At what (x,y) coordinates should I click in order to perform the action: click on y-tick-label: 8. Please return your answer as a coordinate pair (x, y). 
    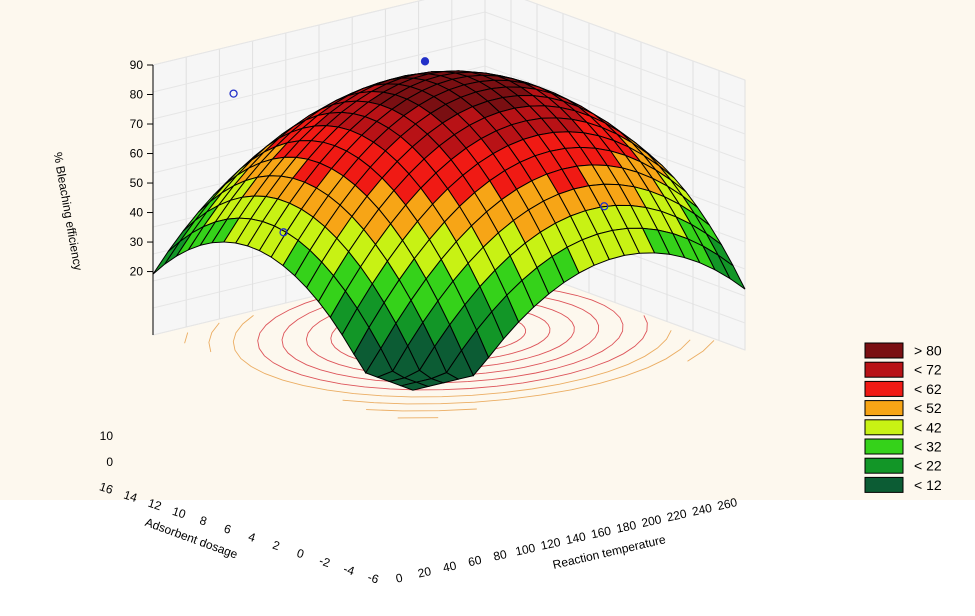
    Looking at the image, I should click on (203, 520).